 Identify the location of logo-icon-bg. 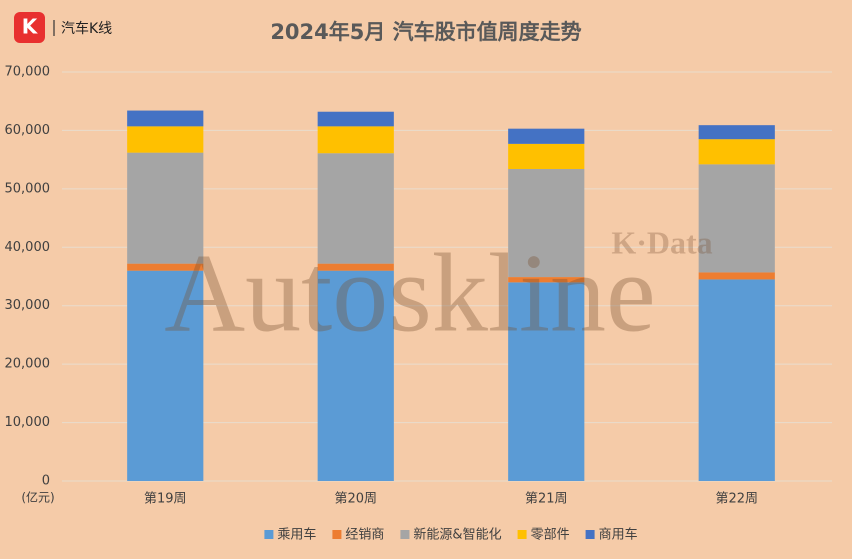
(29, 27).